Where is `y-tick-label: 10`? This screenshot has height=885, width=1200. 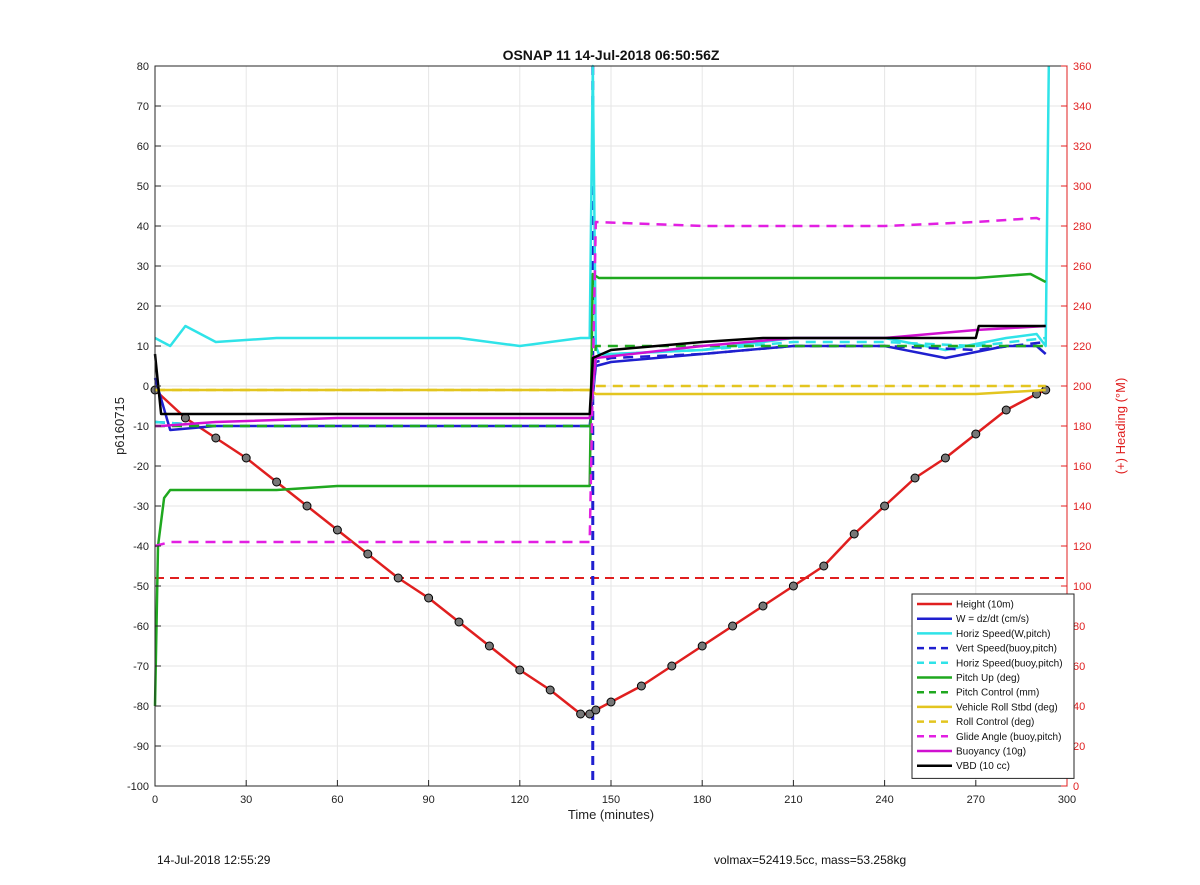
y-tick-label: 10 is located at coordinates (143, 347).